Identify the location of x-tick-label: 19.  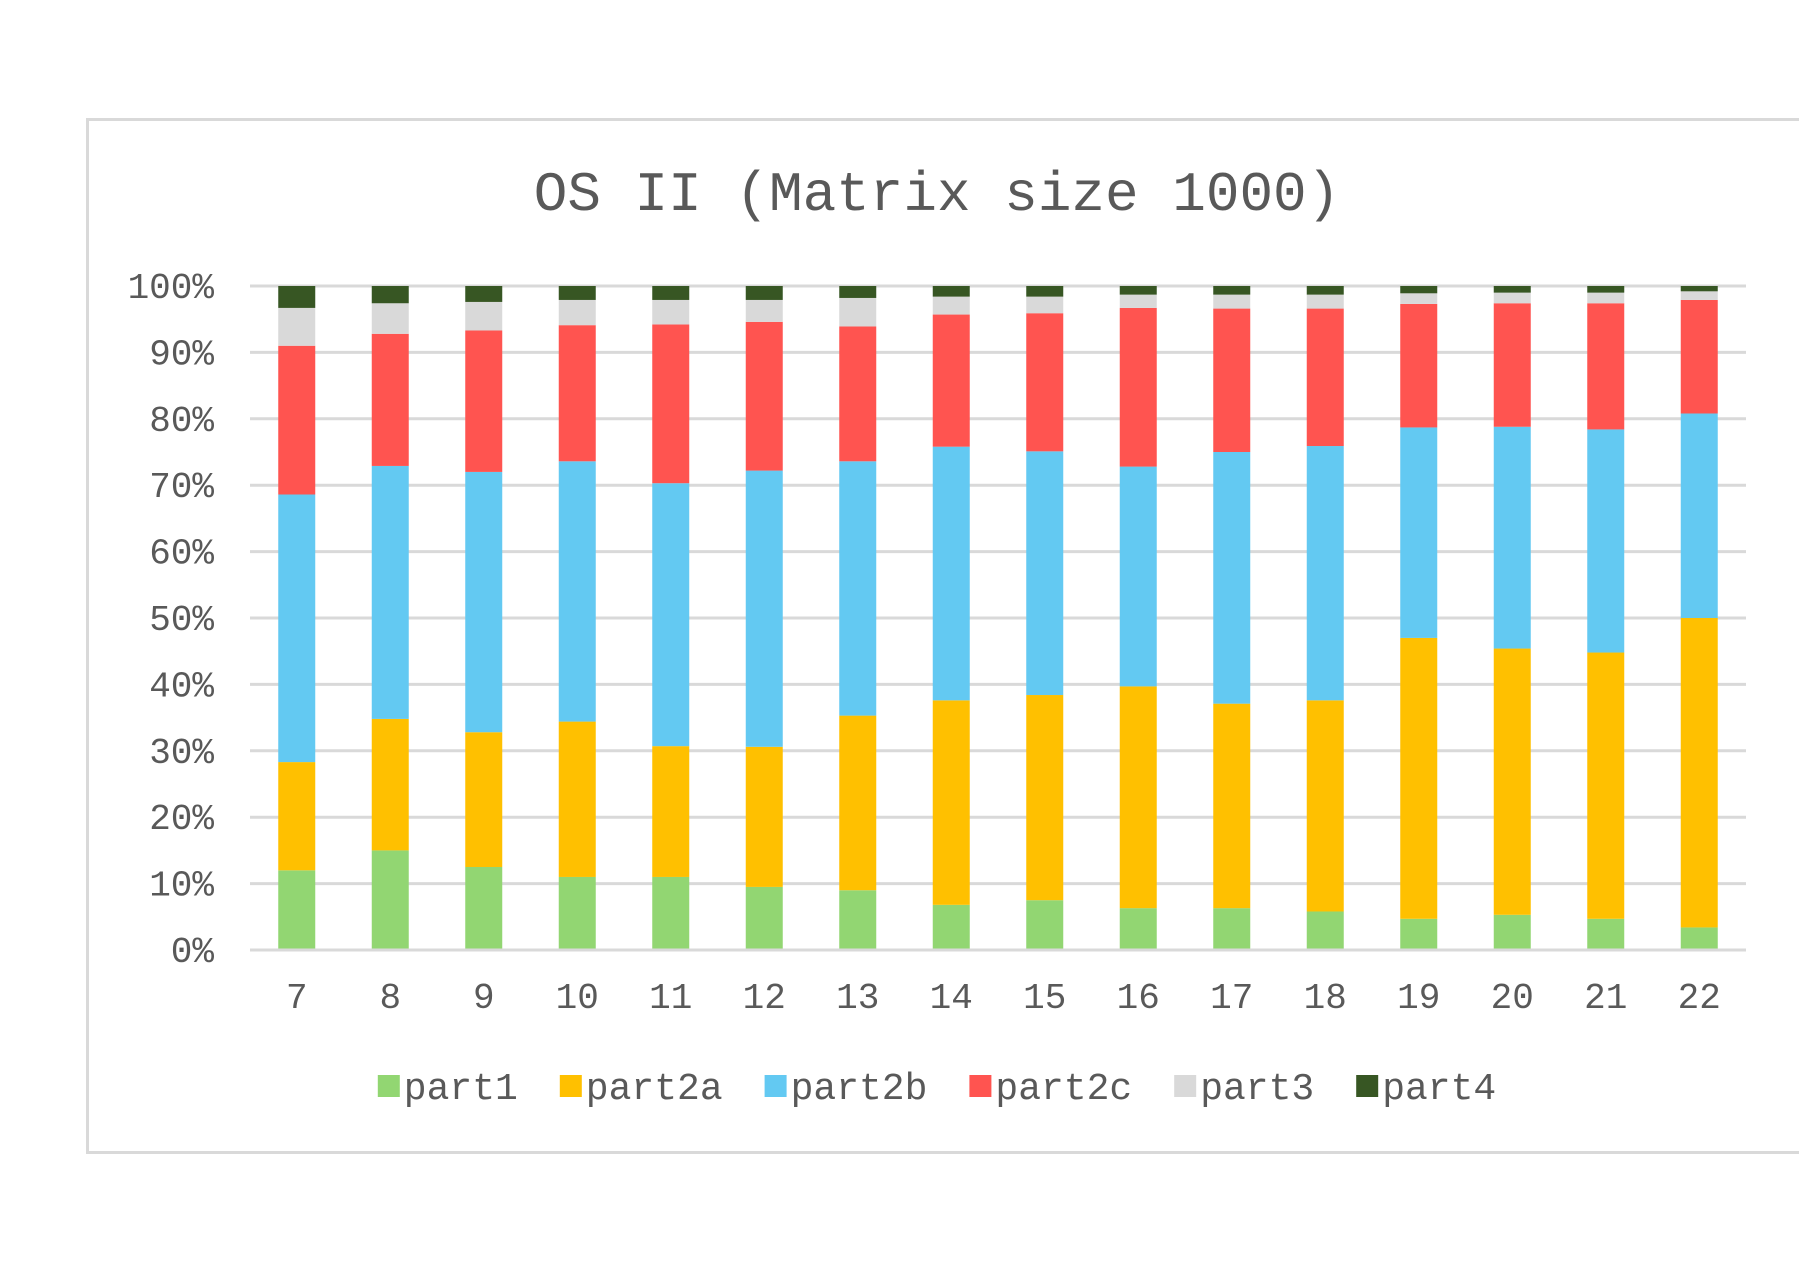
(1418, 998).